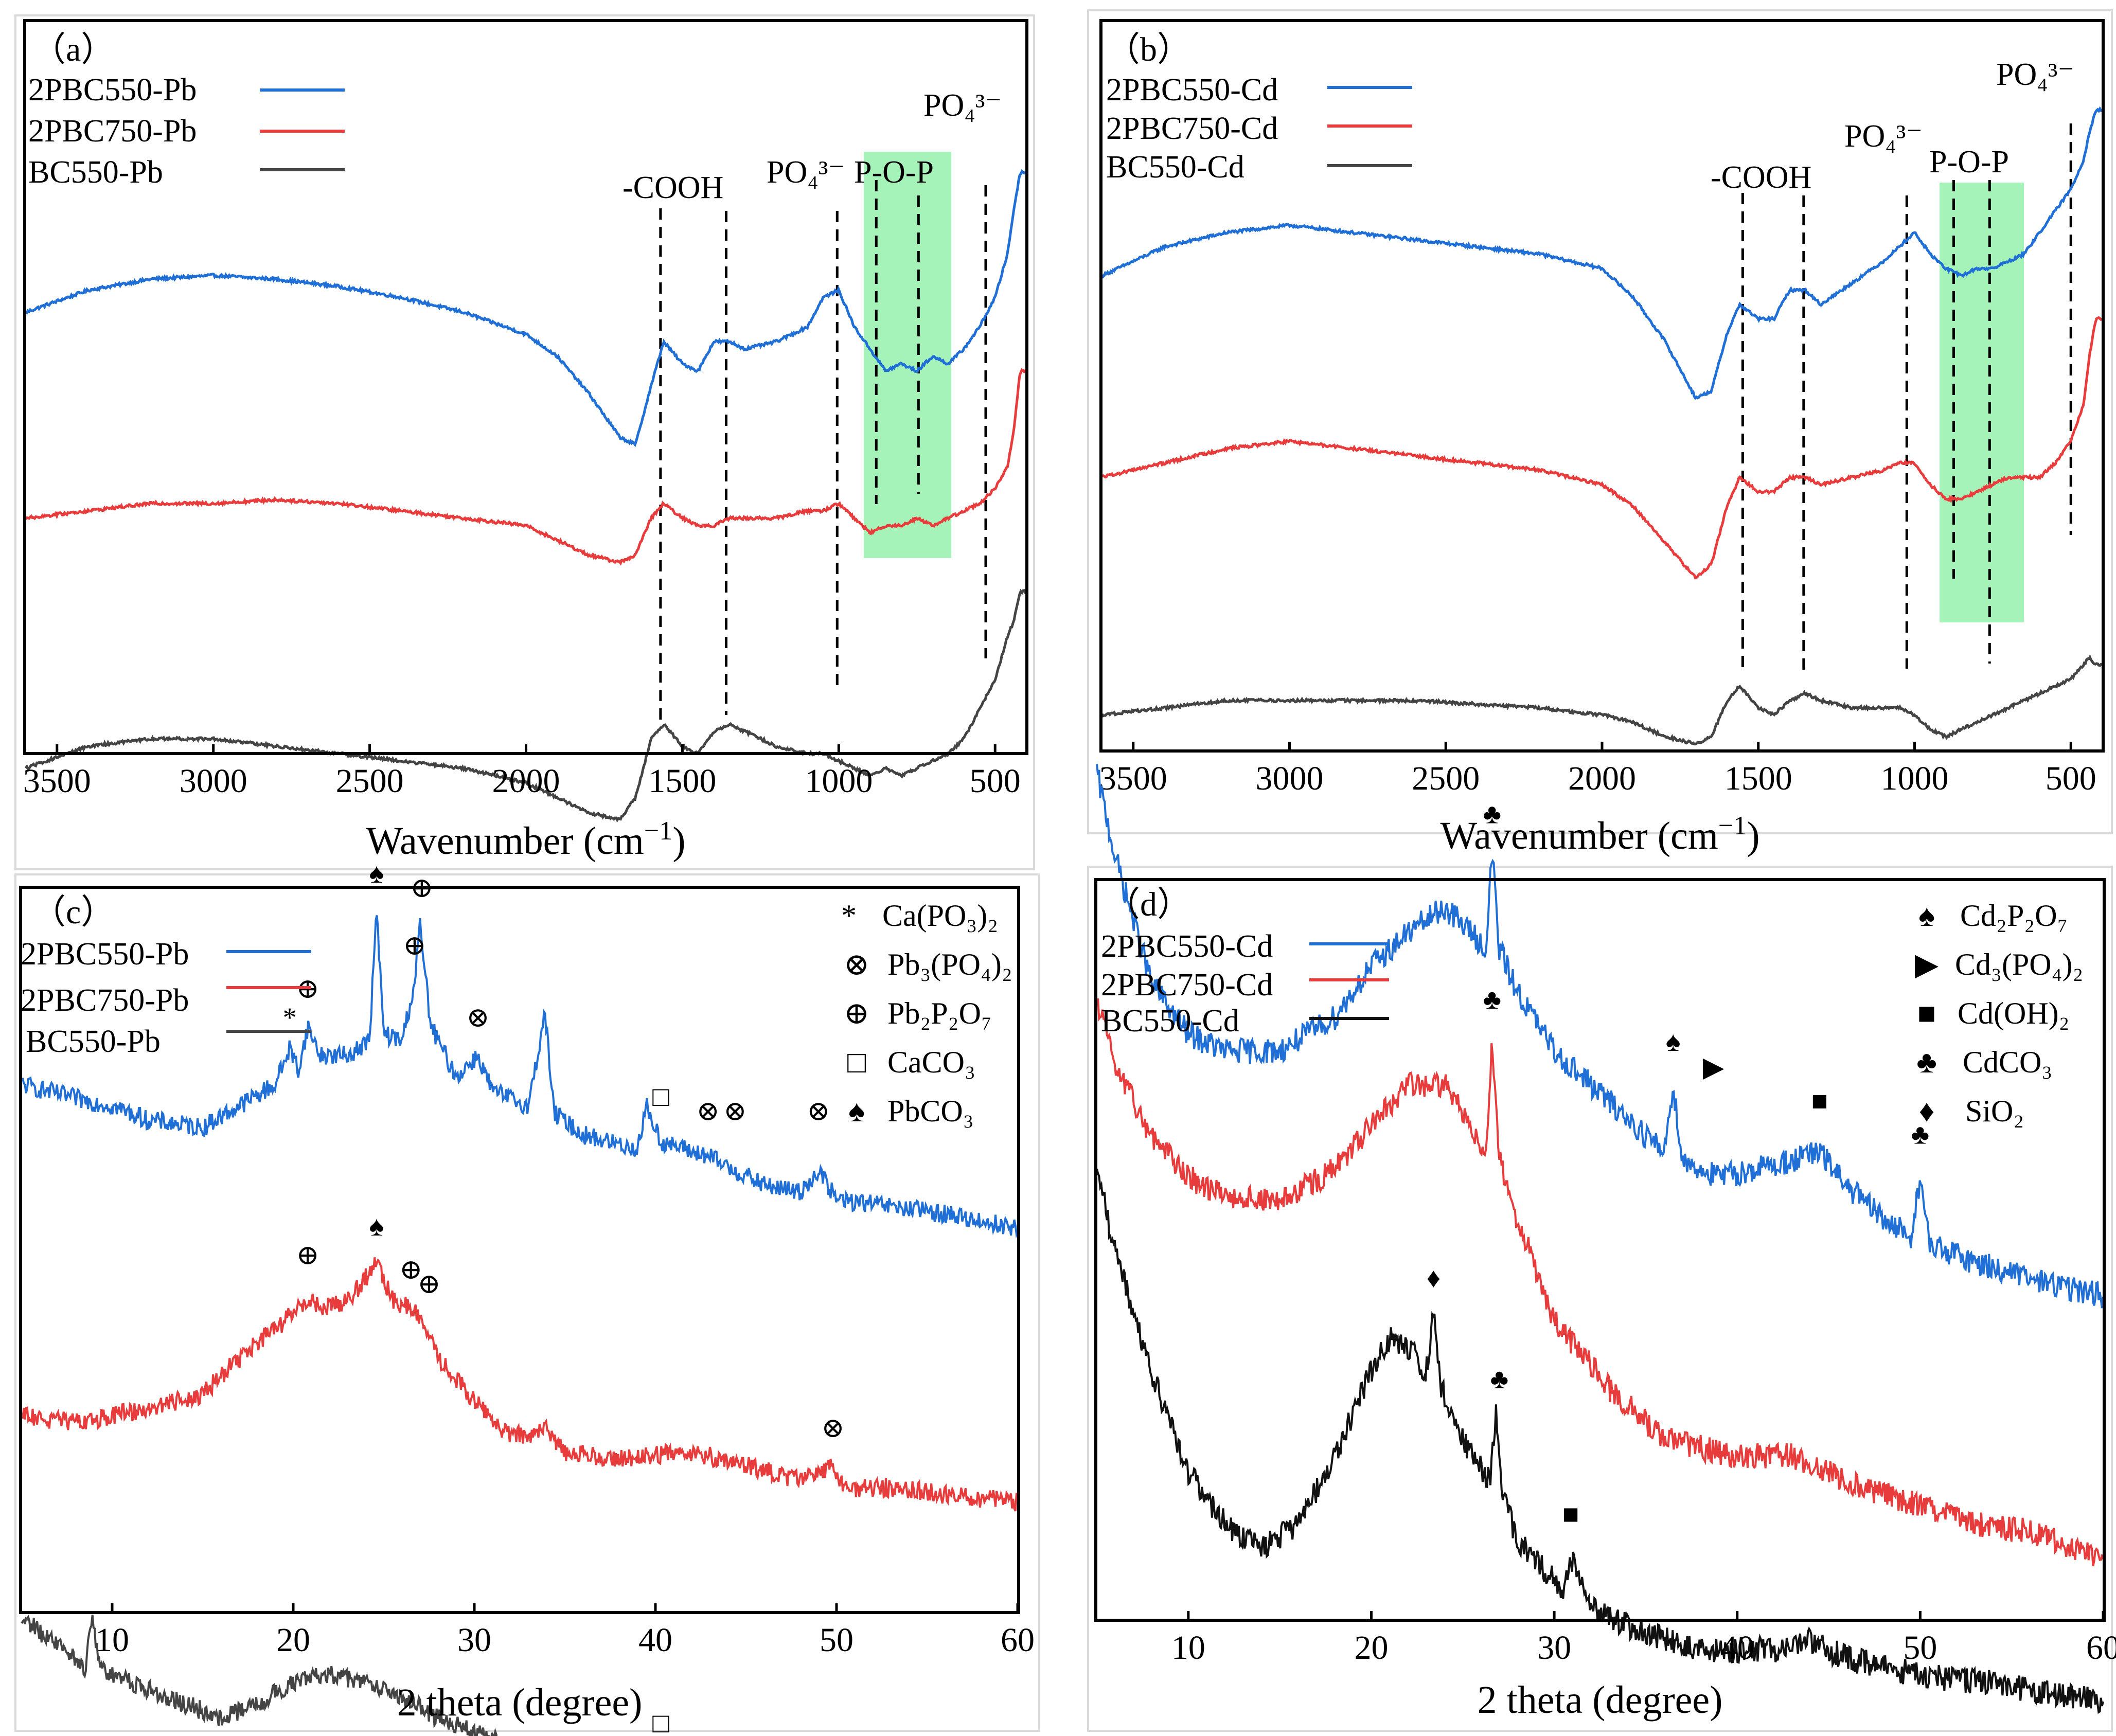  I want to click on x-tick-label: 2000, so click(1602, 778).